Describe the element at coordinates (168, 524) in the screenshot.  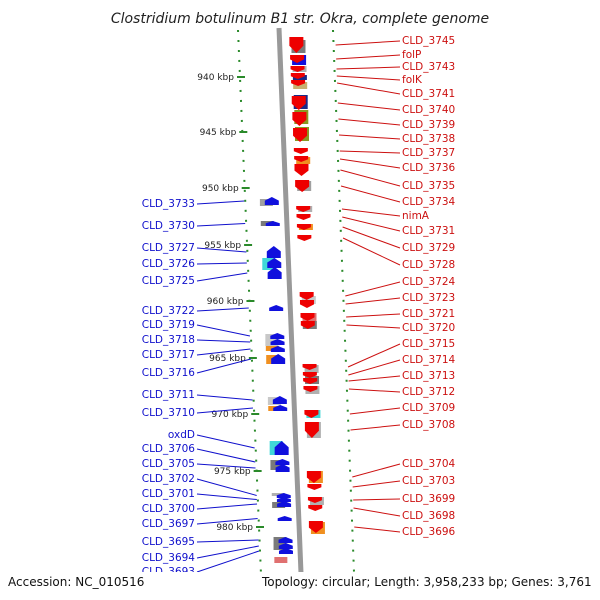
I see `gene-label-minus: CLD_3697` at that location.